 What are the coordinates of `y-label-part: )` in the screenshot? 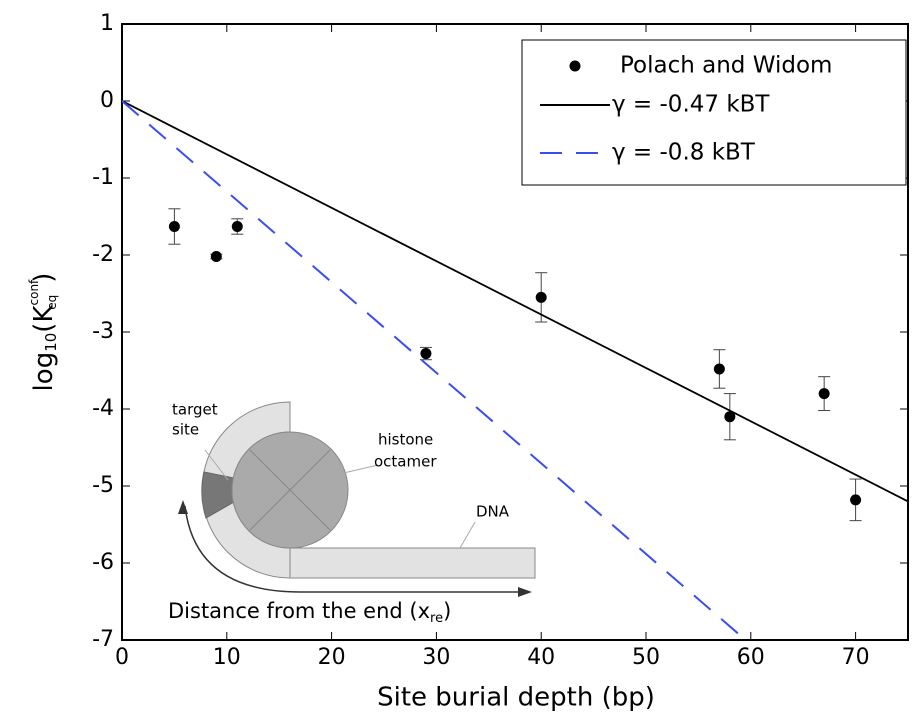 It's located at (44, 278).